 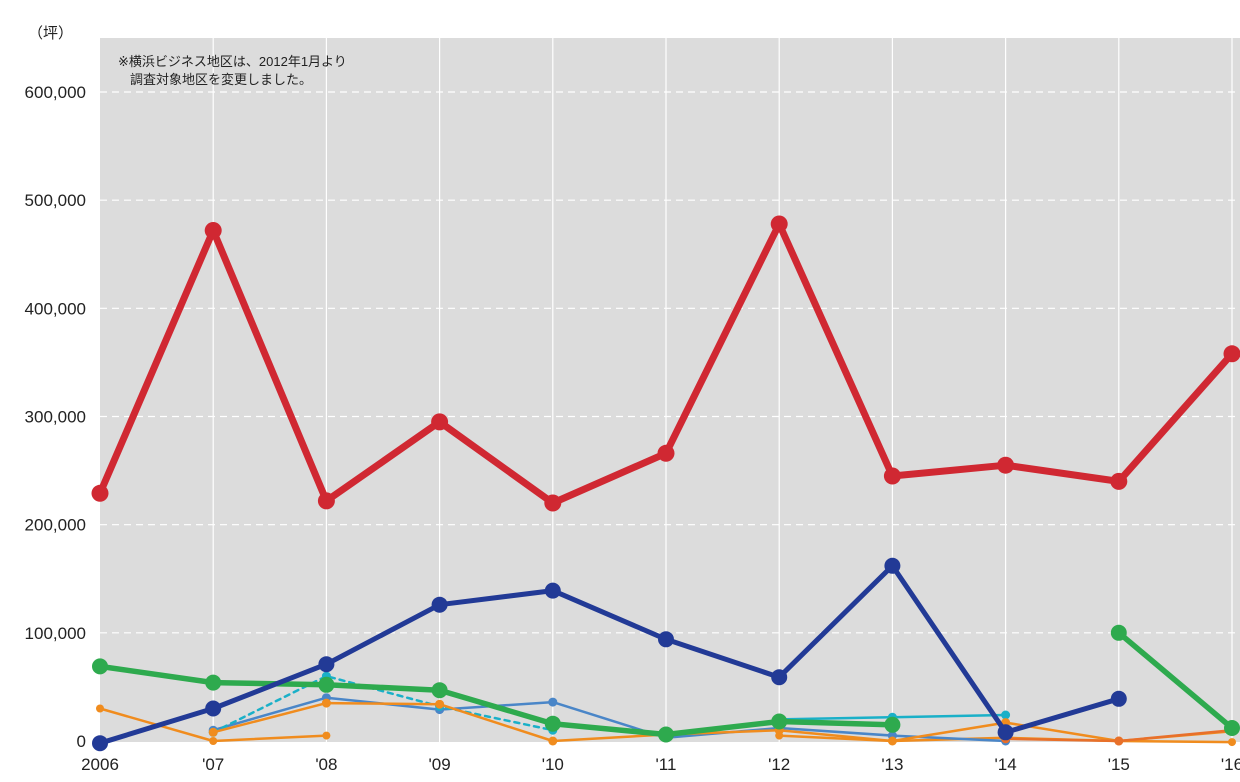 I want to click on x-tick-label: 2006, so click(x=100, y=764).